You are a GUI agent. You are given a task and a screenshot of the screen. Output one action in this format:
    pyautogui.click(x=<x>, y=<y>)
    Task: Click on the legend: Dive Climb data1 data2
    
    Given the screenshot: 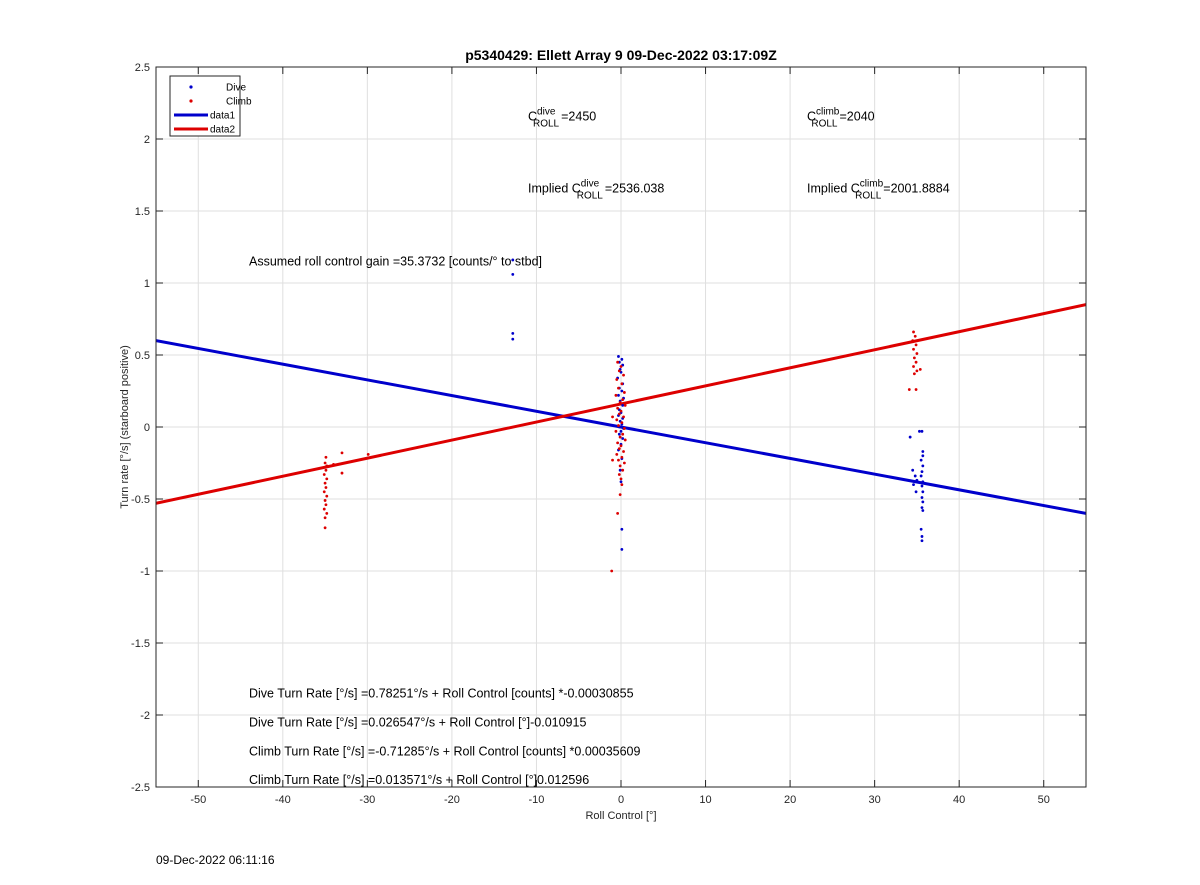 What is the action you would take?
    pyautogui.click(x=210, y=106)
    